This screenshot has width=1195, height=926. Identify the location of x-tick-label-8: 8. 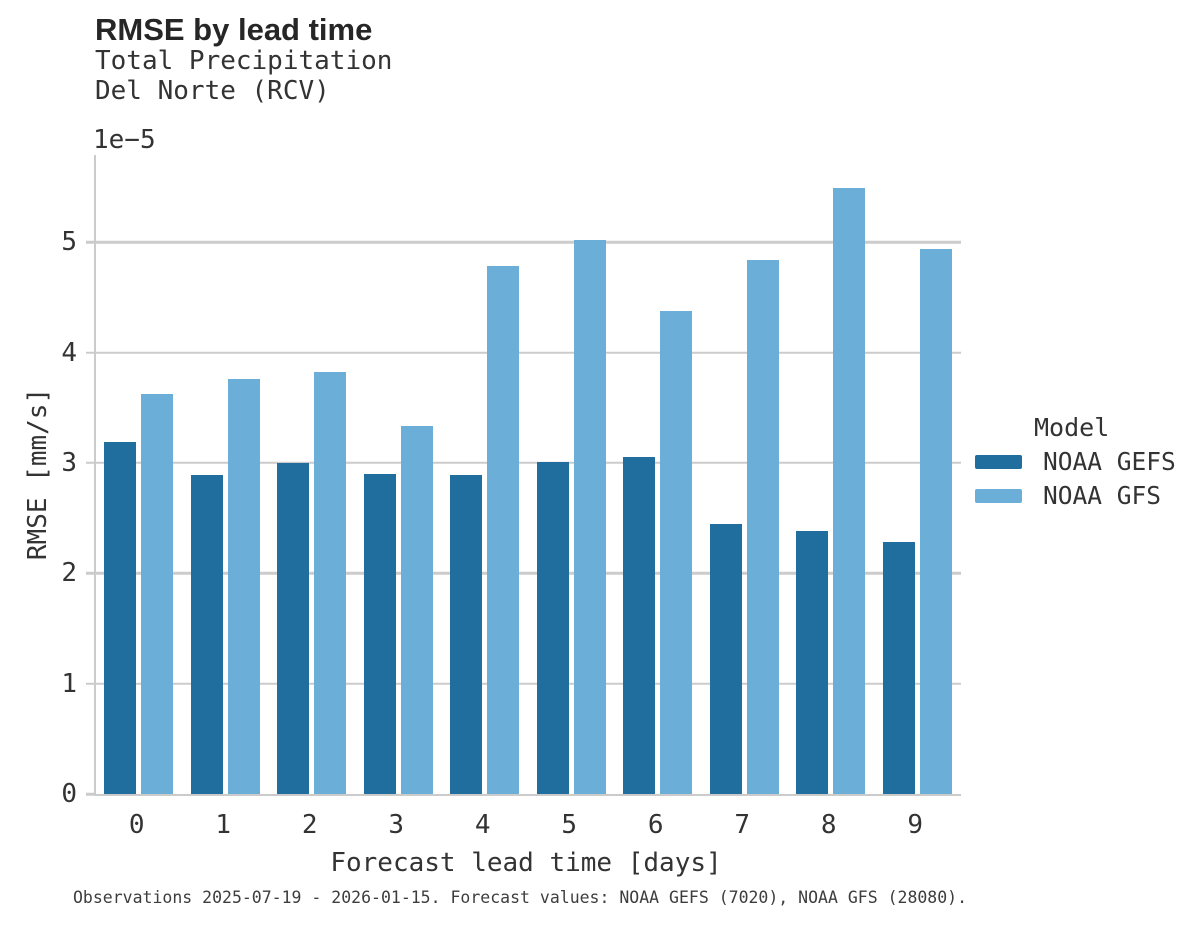
(828, 825).